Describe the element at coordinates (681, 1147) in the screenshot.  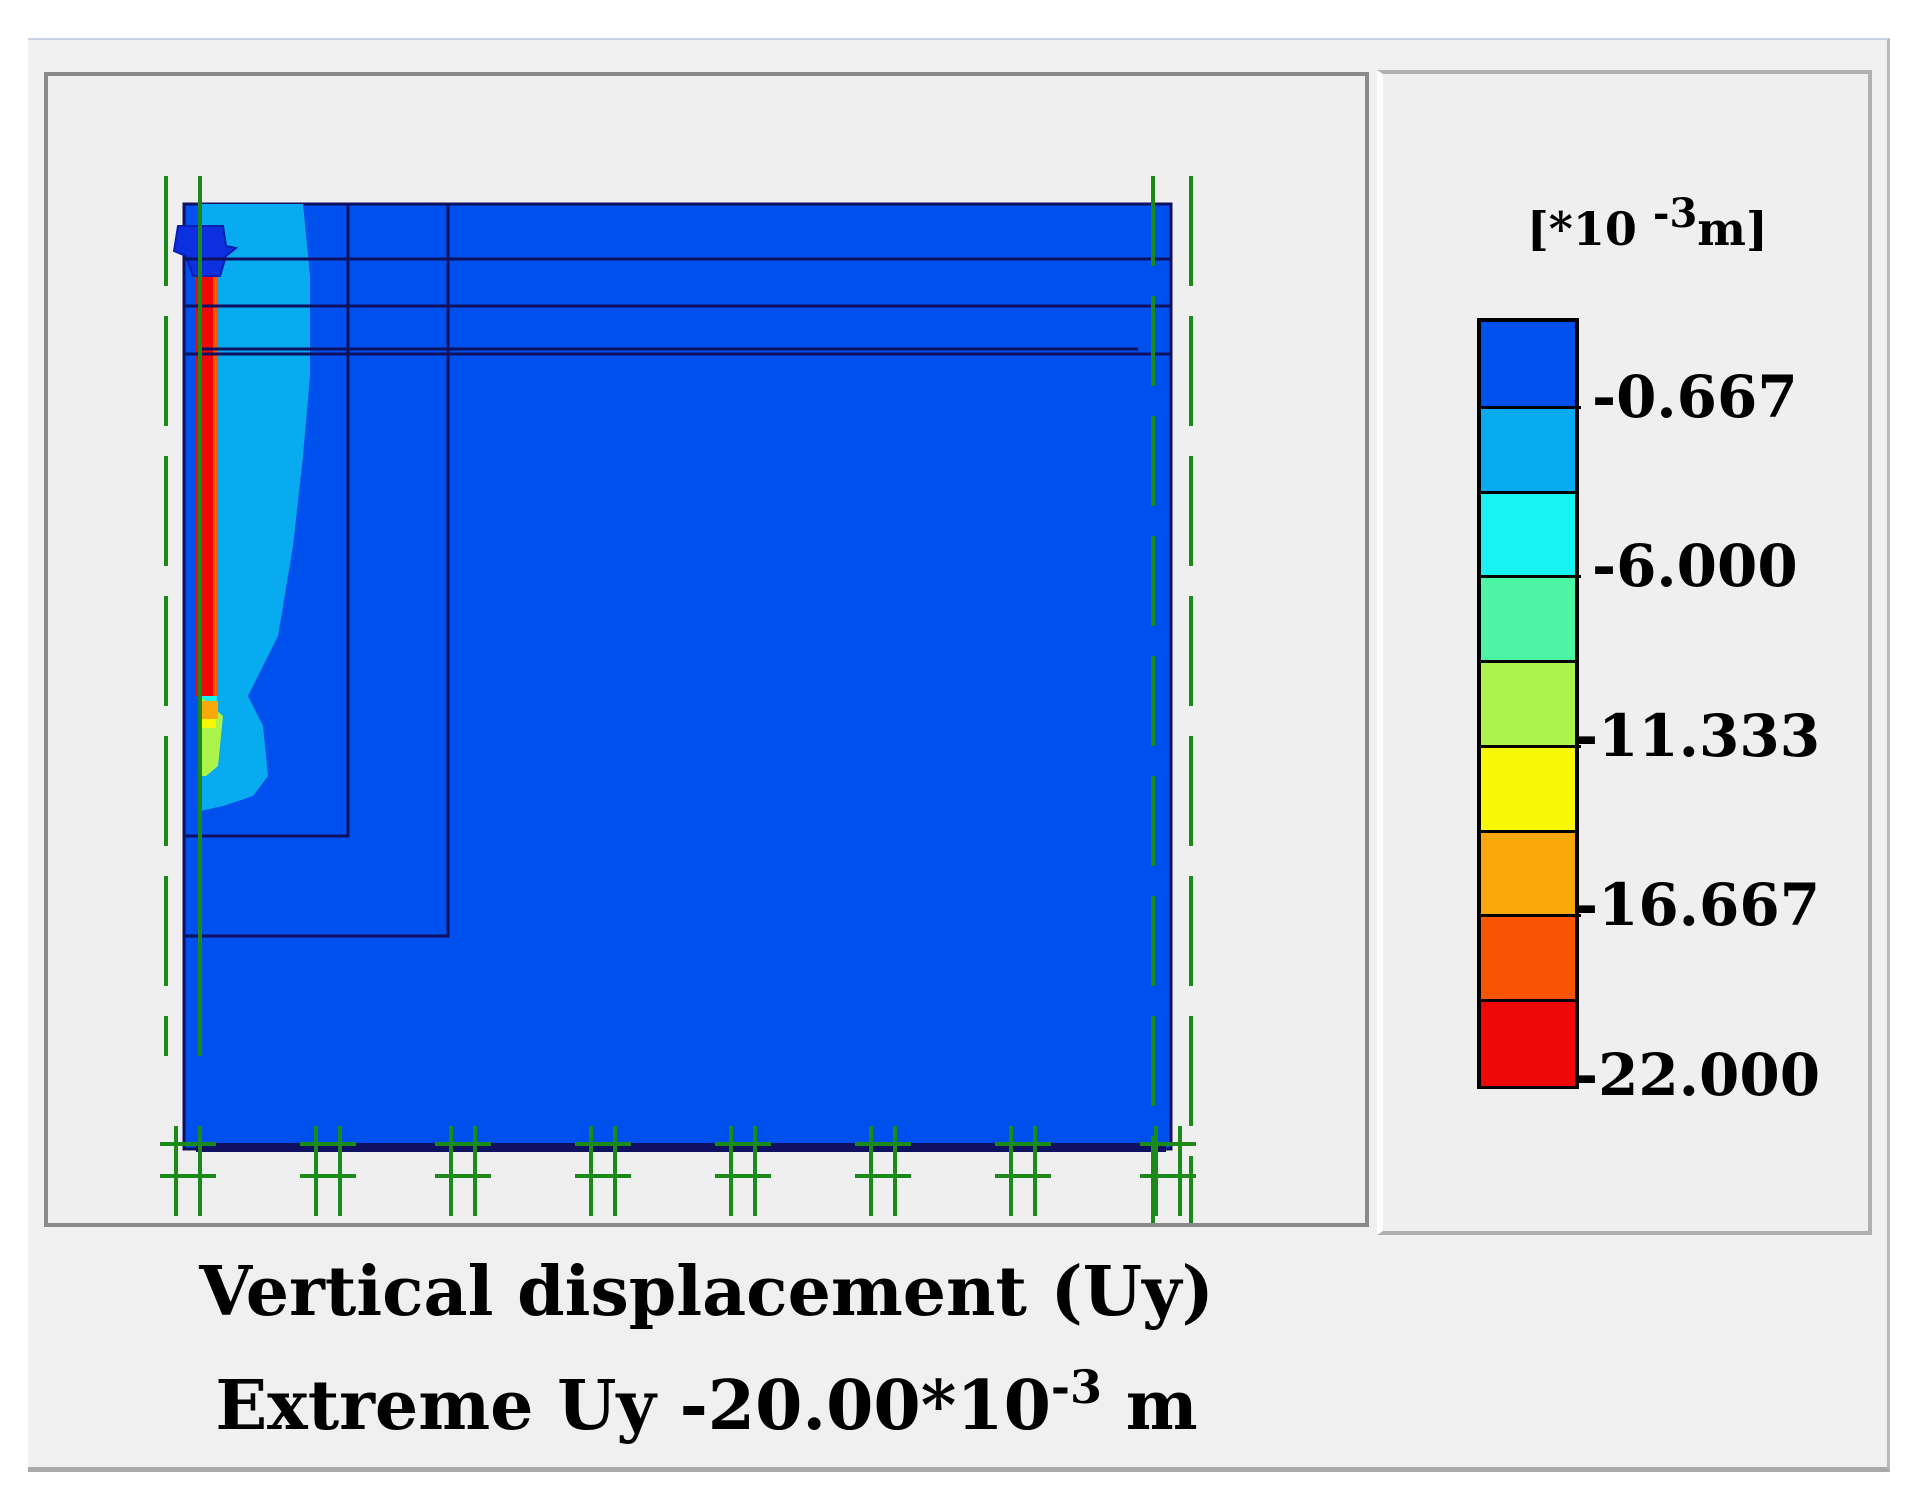
I see `bottom-boundary` at that location.